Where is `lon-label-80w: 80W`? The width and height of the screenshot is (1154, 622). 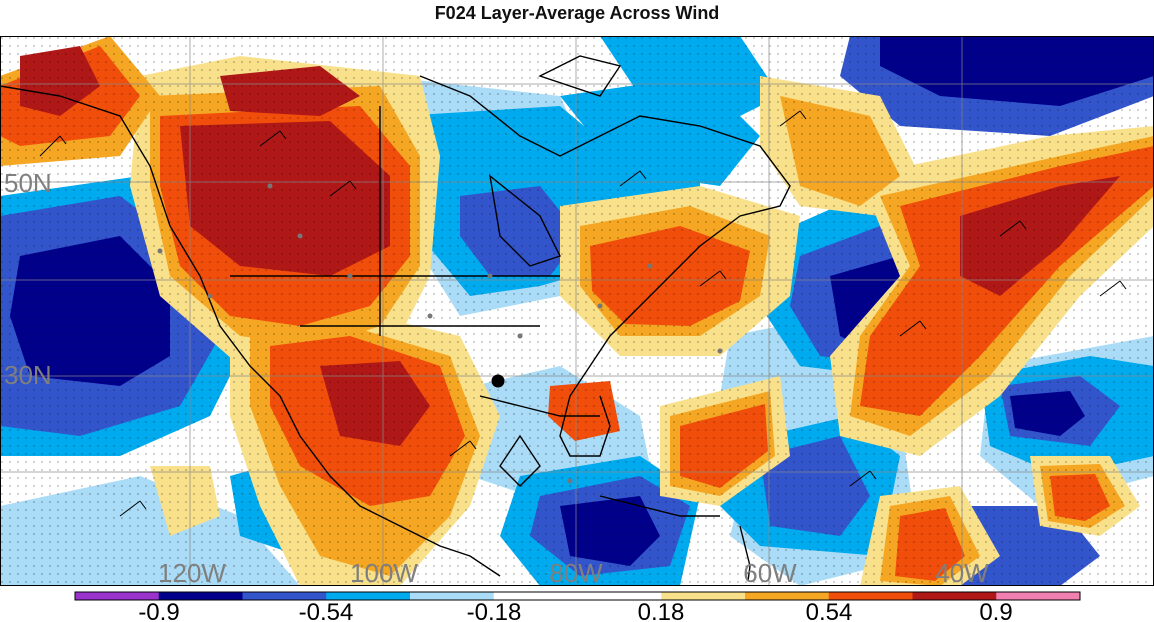 lon-label-80w: 80W is located at coordinates (576, 572).